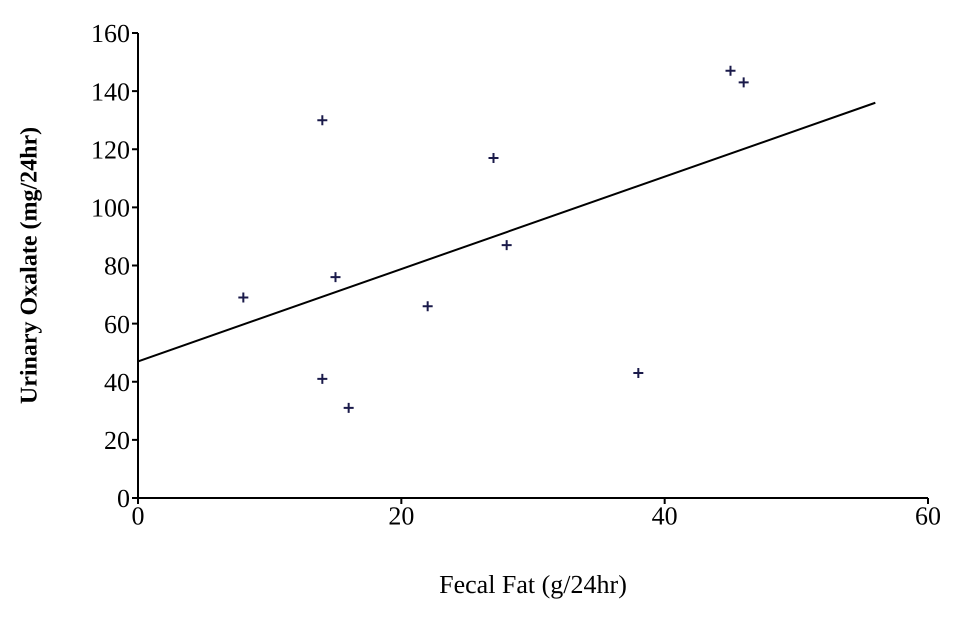  I want to click on y-axis-title: Urinary Oxalate (mg/24hr), so click(29, 265).